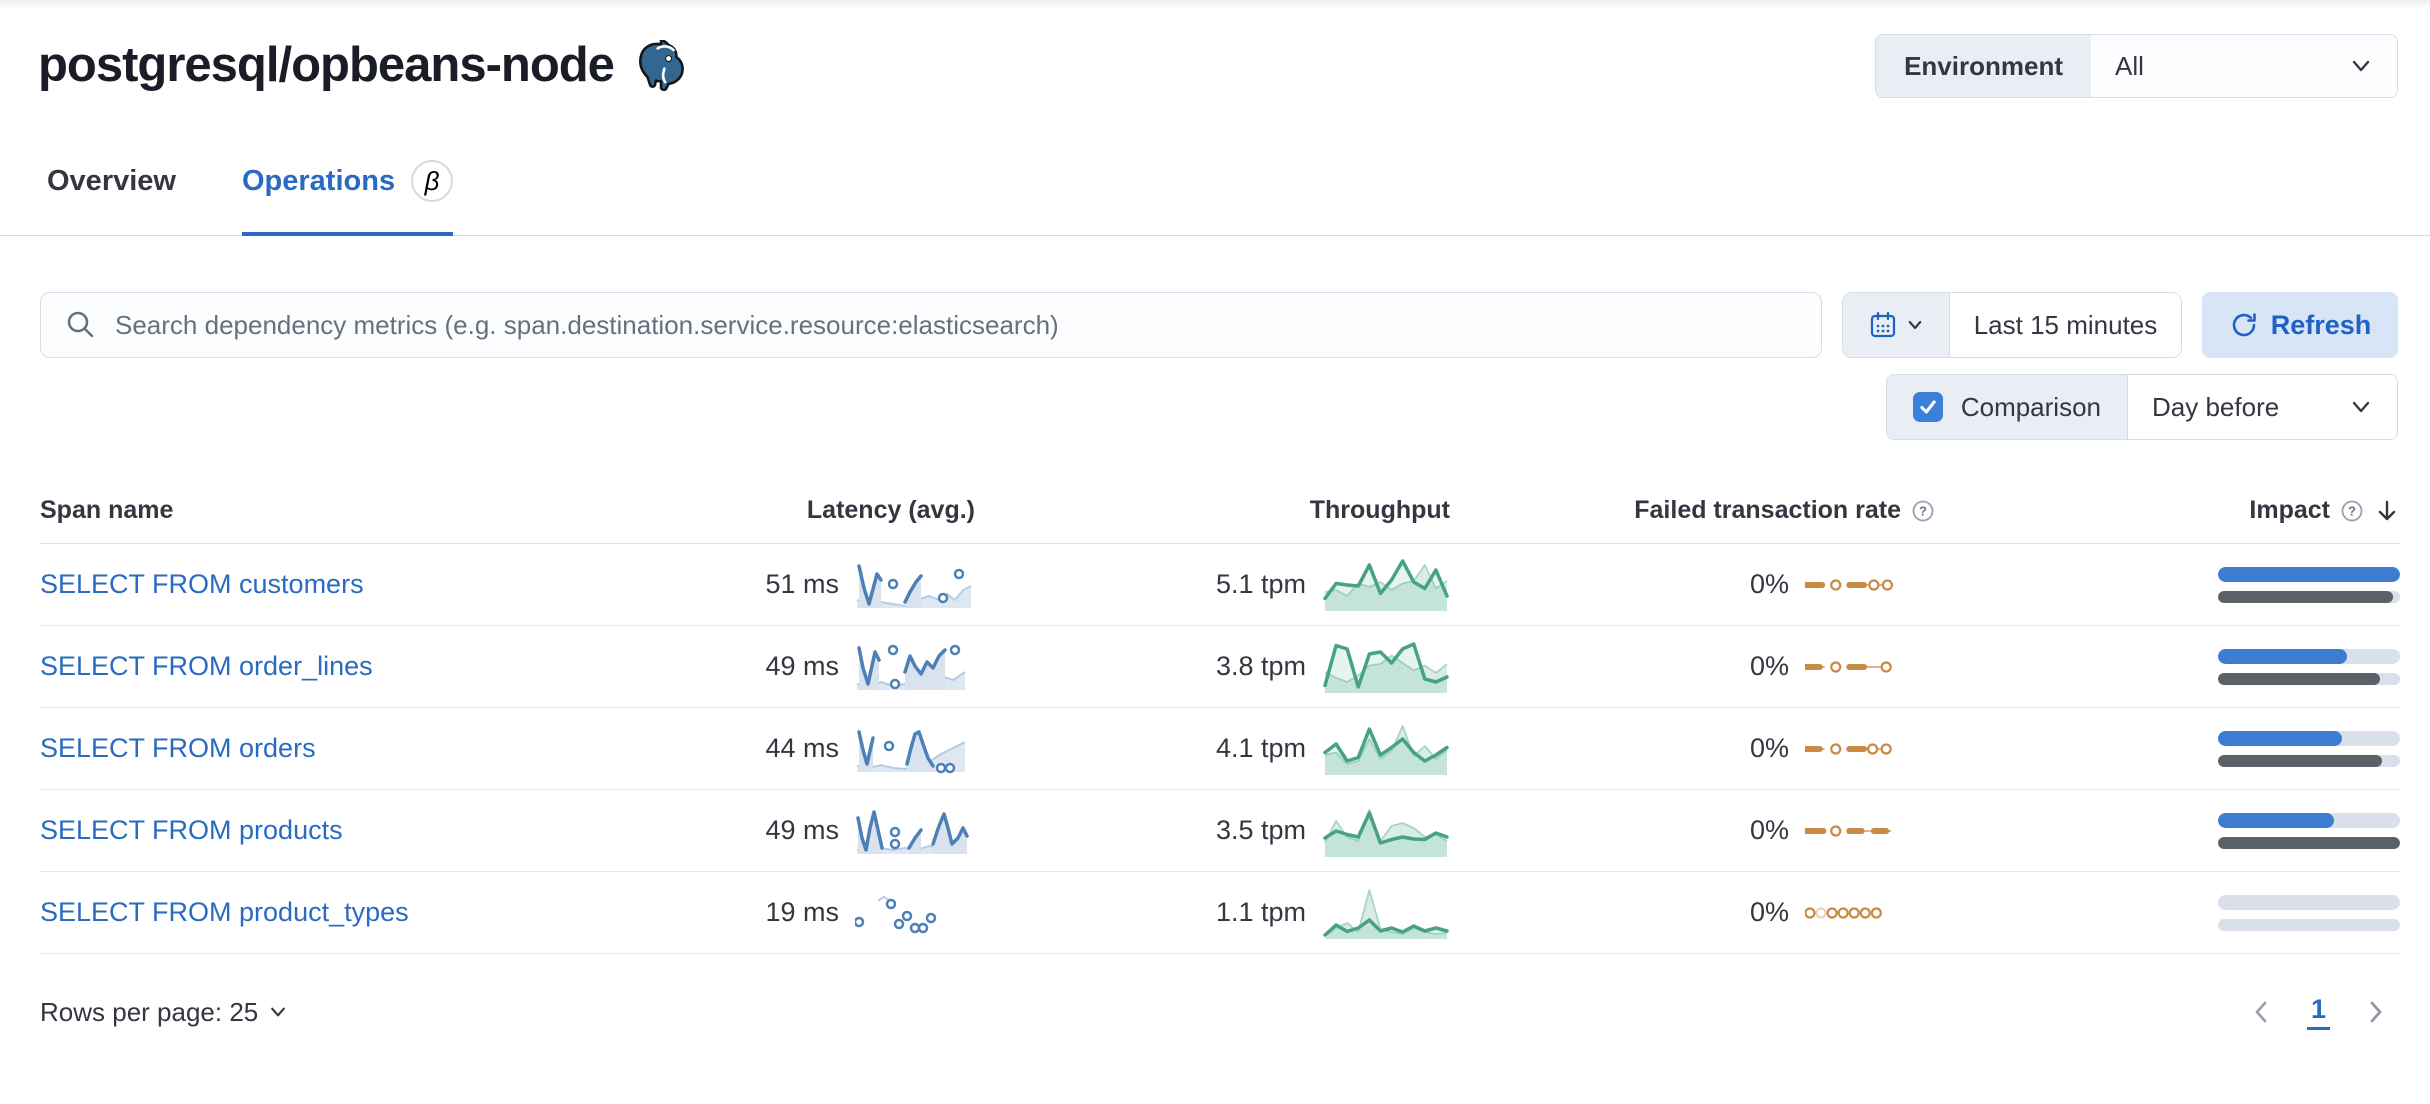 The width and height of the screenshot is (2430, 1104). What do you see at coordinates (1927, 407) in the screenshot?
I see `comparison-checkbox` at bounding box center [1927, 407].